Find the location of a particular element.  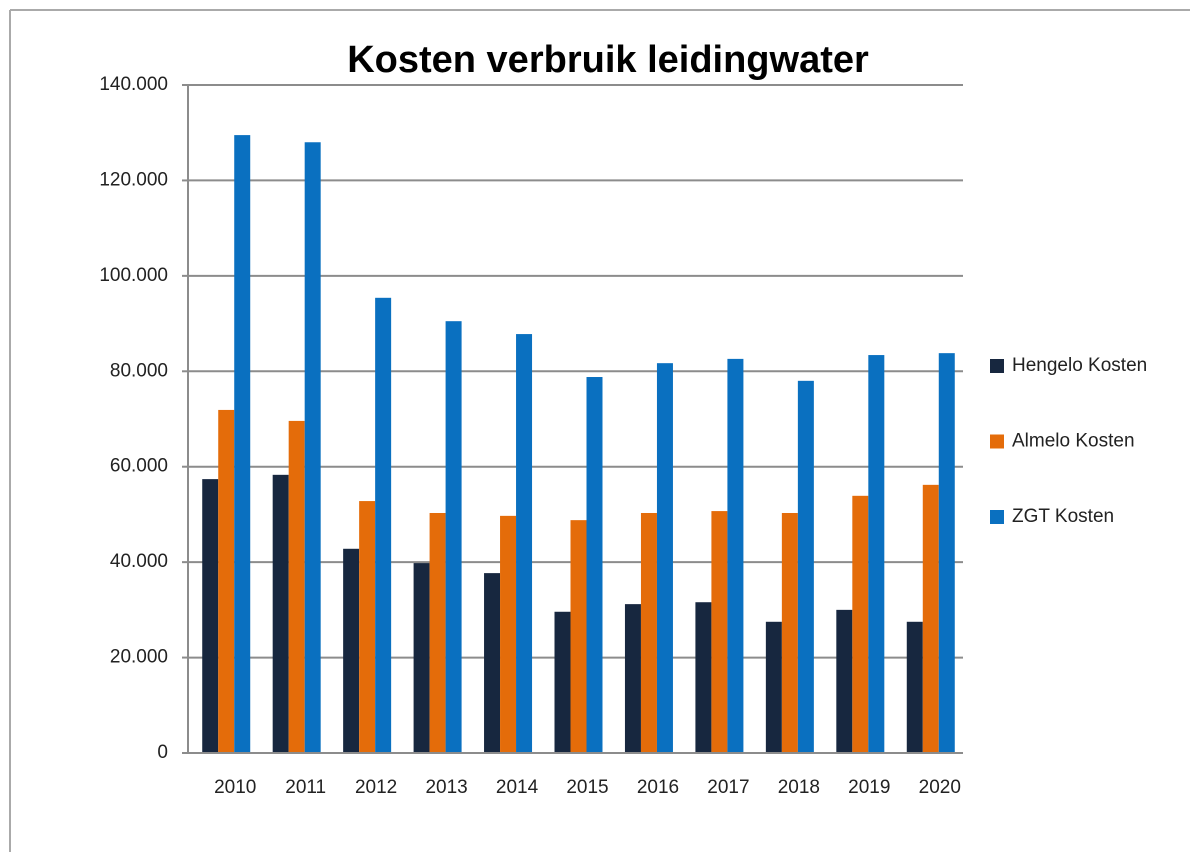

x-tick-label: 2015 is located at coordinates (587, 787).